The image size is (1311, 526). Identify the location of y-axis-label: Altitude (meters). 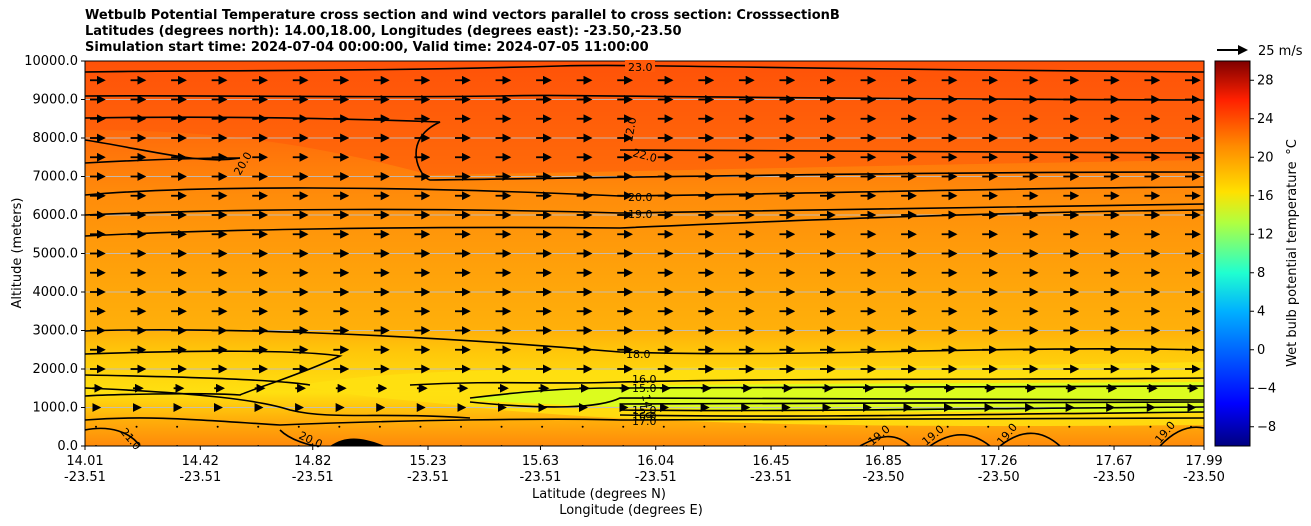
(17, 253).